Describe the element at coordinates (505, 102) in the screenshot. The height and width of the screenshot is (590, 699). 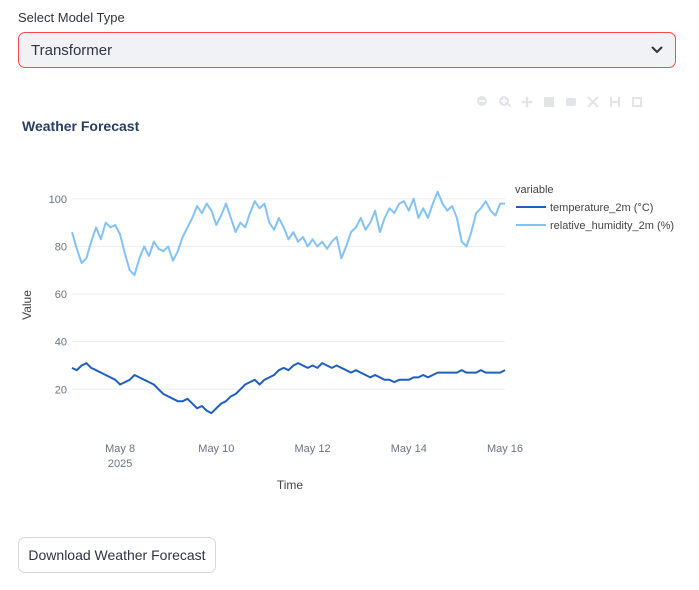
I see `zoom-in-icon` at that location.